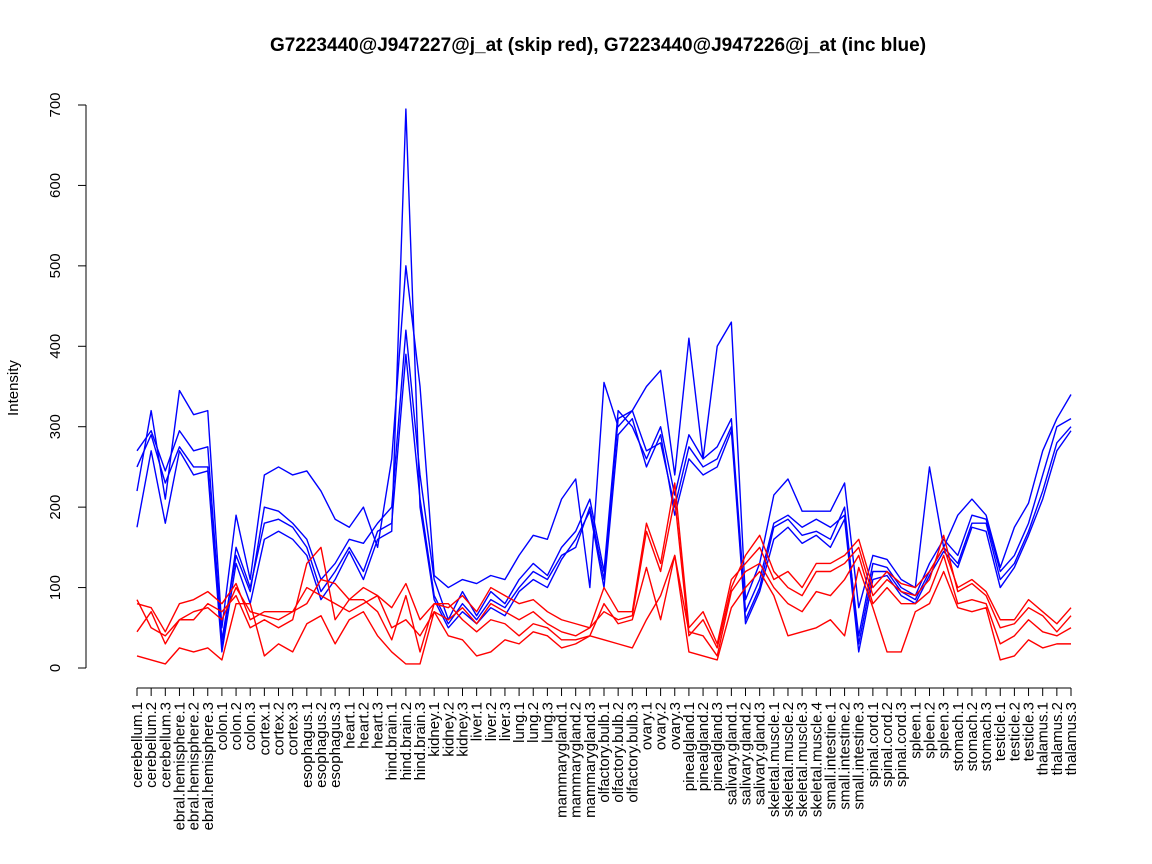  Describe the element at coordinates (264, 728) in the screenshot. I see `x-tick-label: cortex.1` at that location.